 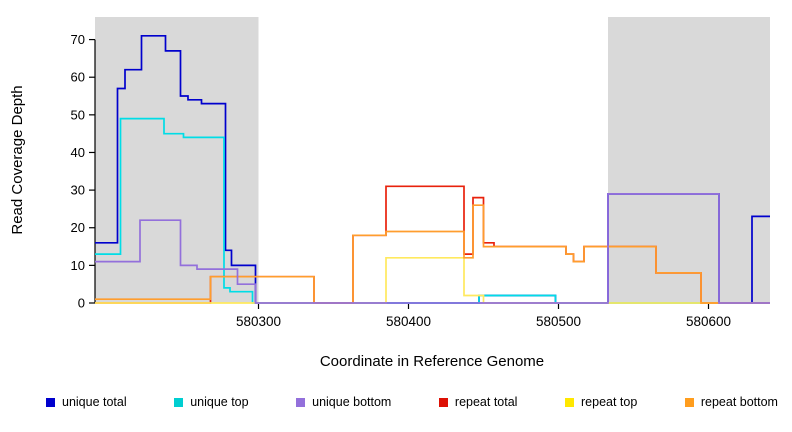 I want to click on legend-item-unique-total: unique total, so click(x=86, y=402).